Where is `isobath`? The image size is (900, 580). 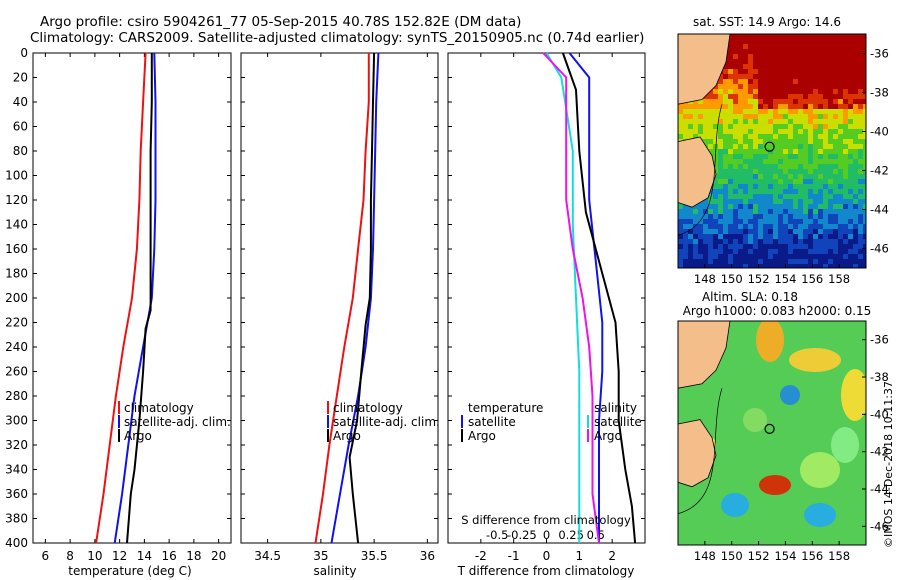
isobath is located at coordinates (700, 170).